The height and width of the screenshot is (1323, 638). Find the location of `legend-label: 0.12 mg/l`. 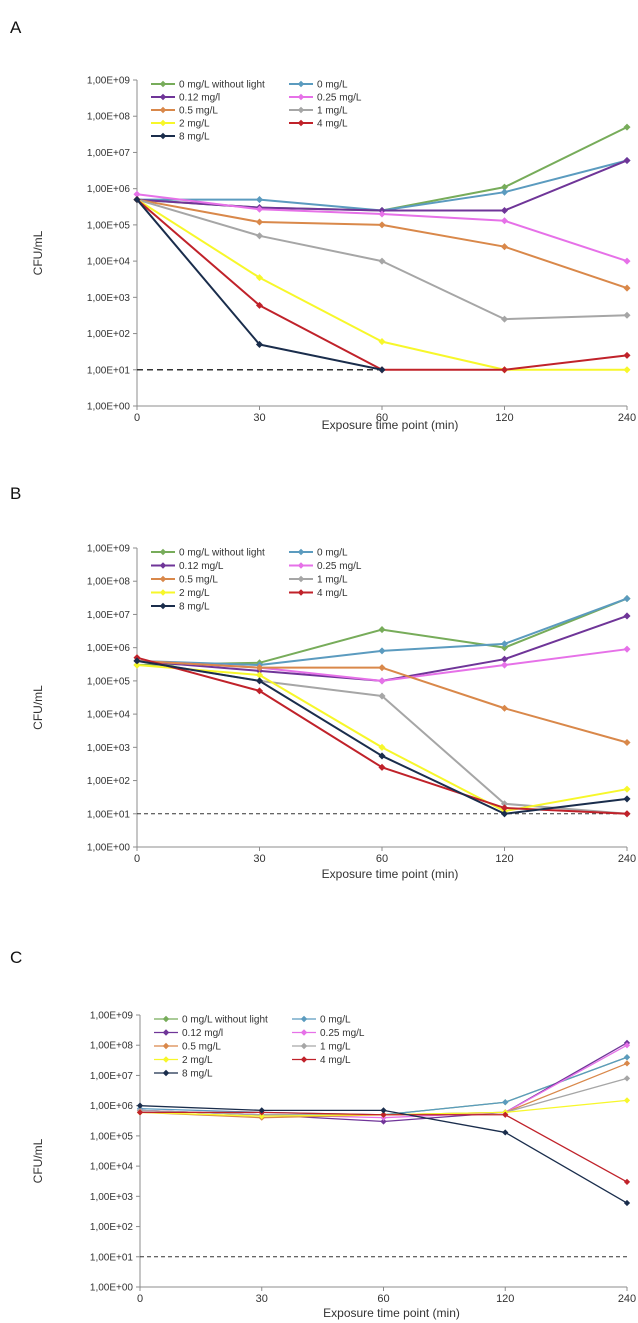

legend-label: 0.12 mg/l is located at coordinates (202, 1033).